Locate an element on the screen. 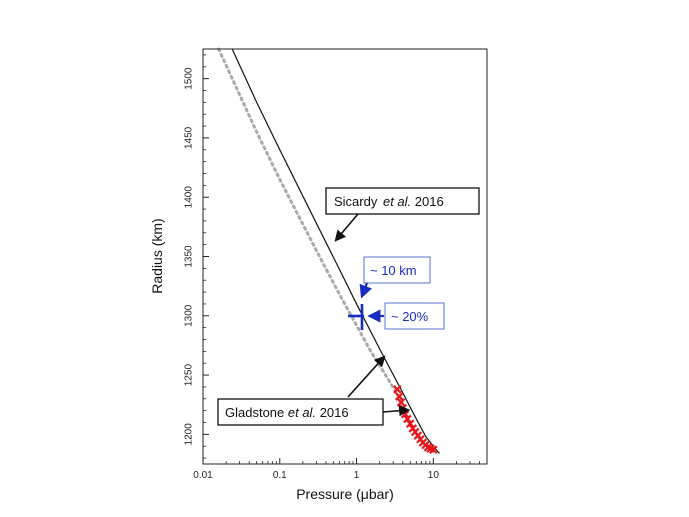  y-tick-label: 1500 is located at coordinates (189, 78).